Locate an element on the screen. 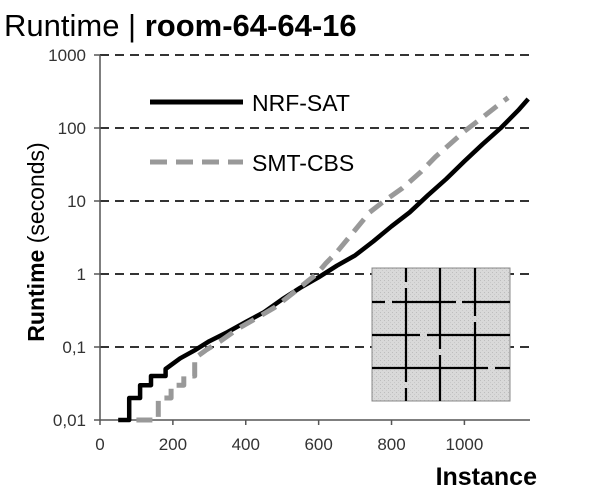  y-tick-label-1: 0,1 is located at coordinates (74, 347).